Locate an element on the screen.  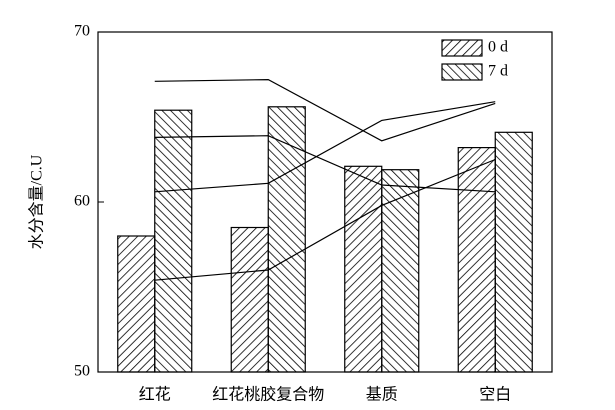
x-tick-label: 红花桃胶复合物 is located at coordinates (268, 395).